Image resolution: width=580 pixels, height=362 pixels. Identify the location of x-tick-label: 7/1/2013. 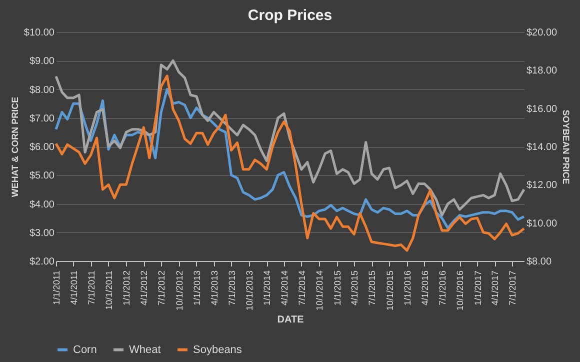
(231, 288).